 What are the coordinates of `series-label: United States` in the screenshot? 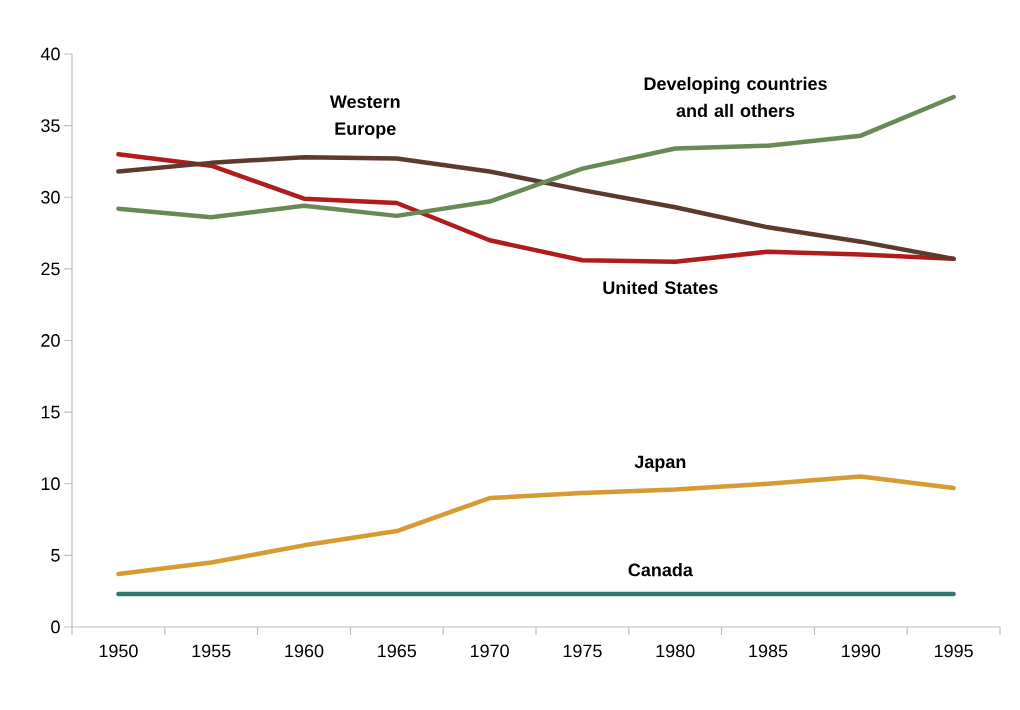 It's located at (660, 287).